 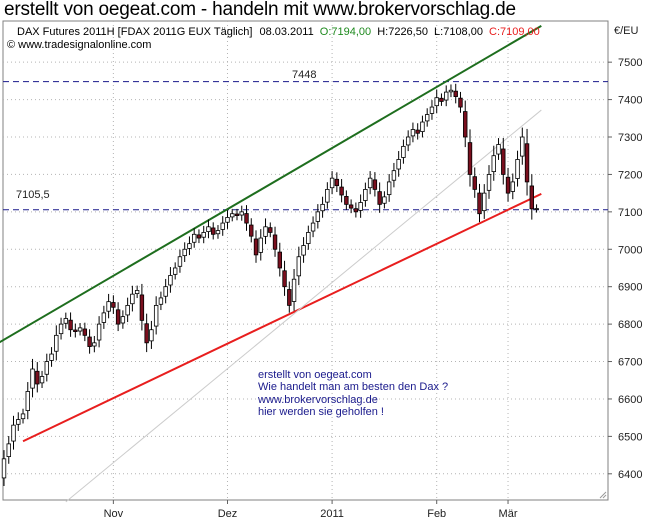 What do you see at coordinates (321, 412) in the screenshot?
I see `annotation-line-4: hier werden sie geholfen !` at bounding box center [321, 412].